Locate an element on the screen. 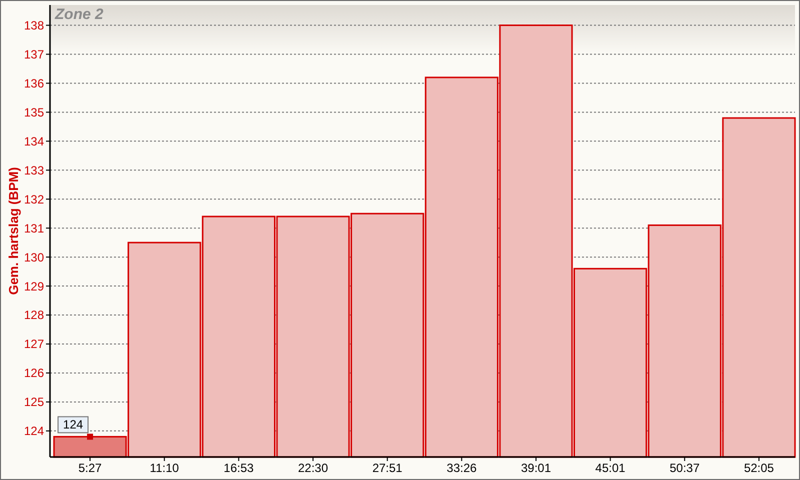 The height and width of the screenshot is (480, 800). y-tick-label: 134 is located at coordinates (34, 141).